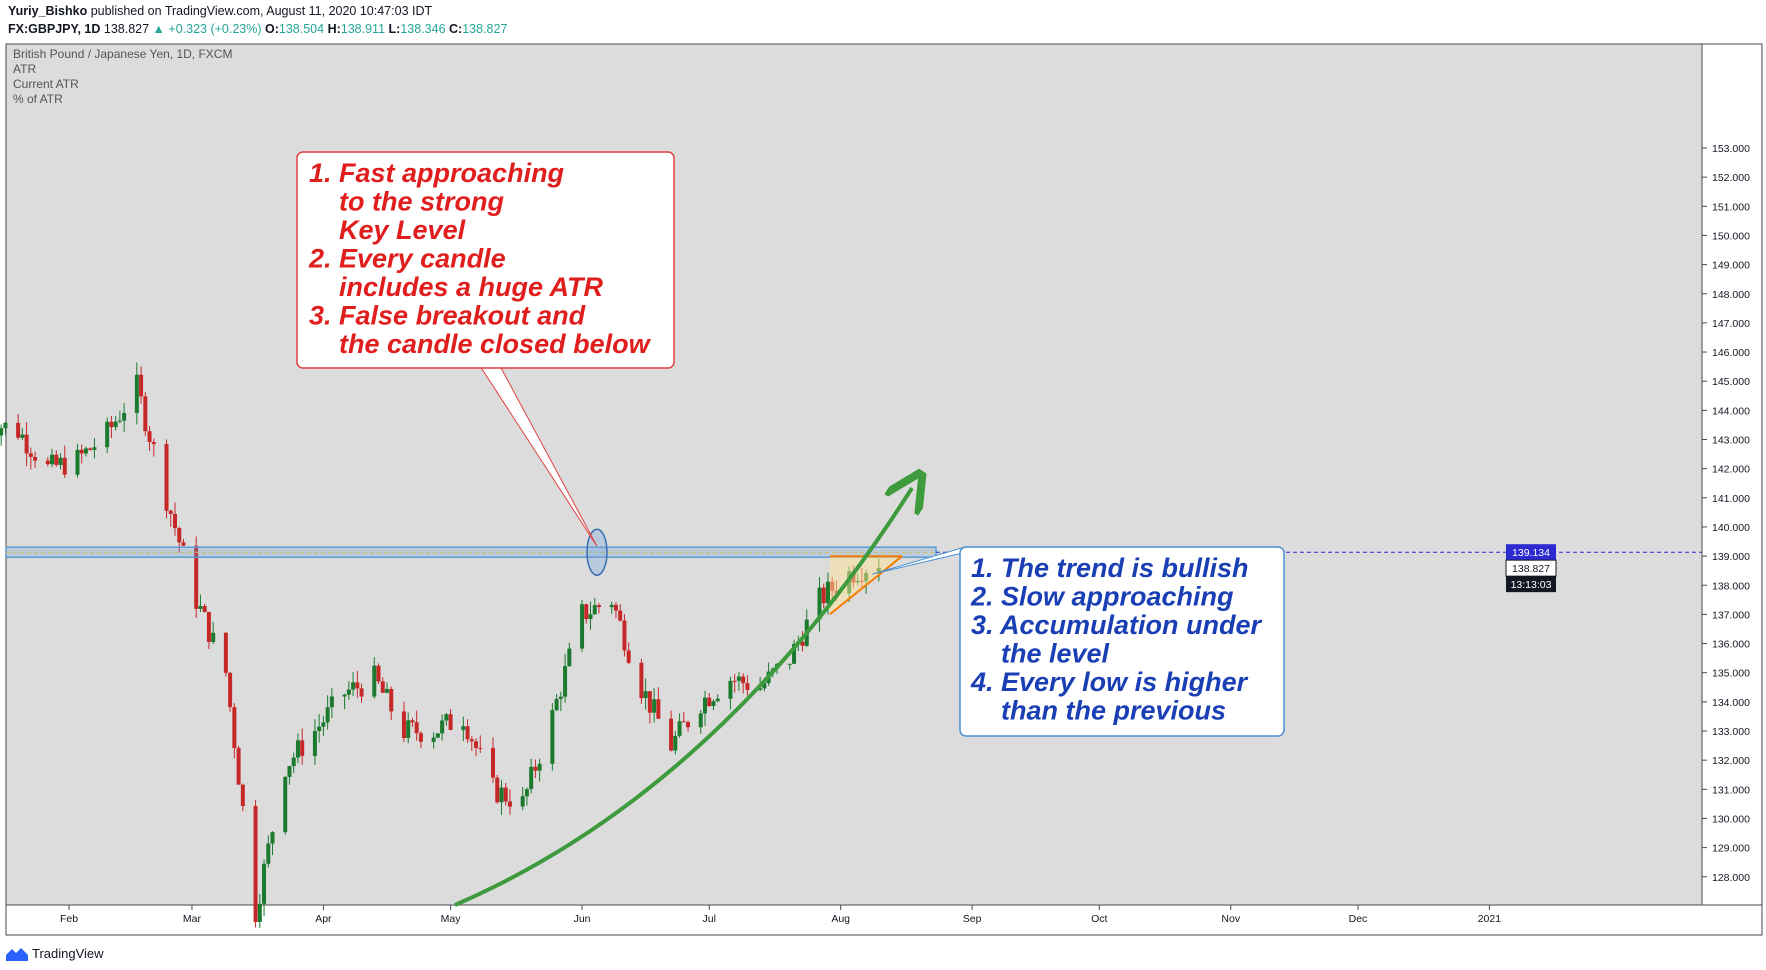 The height and width of the screenshot is (970, 1766). I want to click on last-price-text: 138.827, so click(1531, 569).